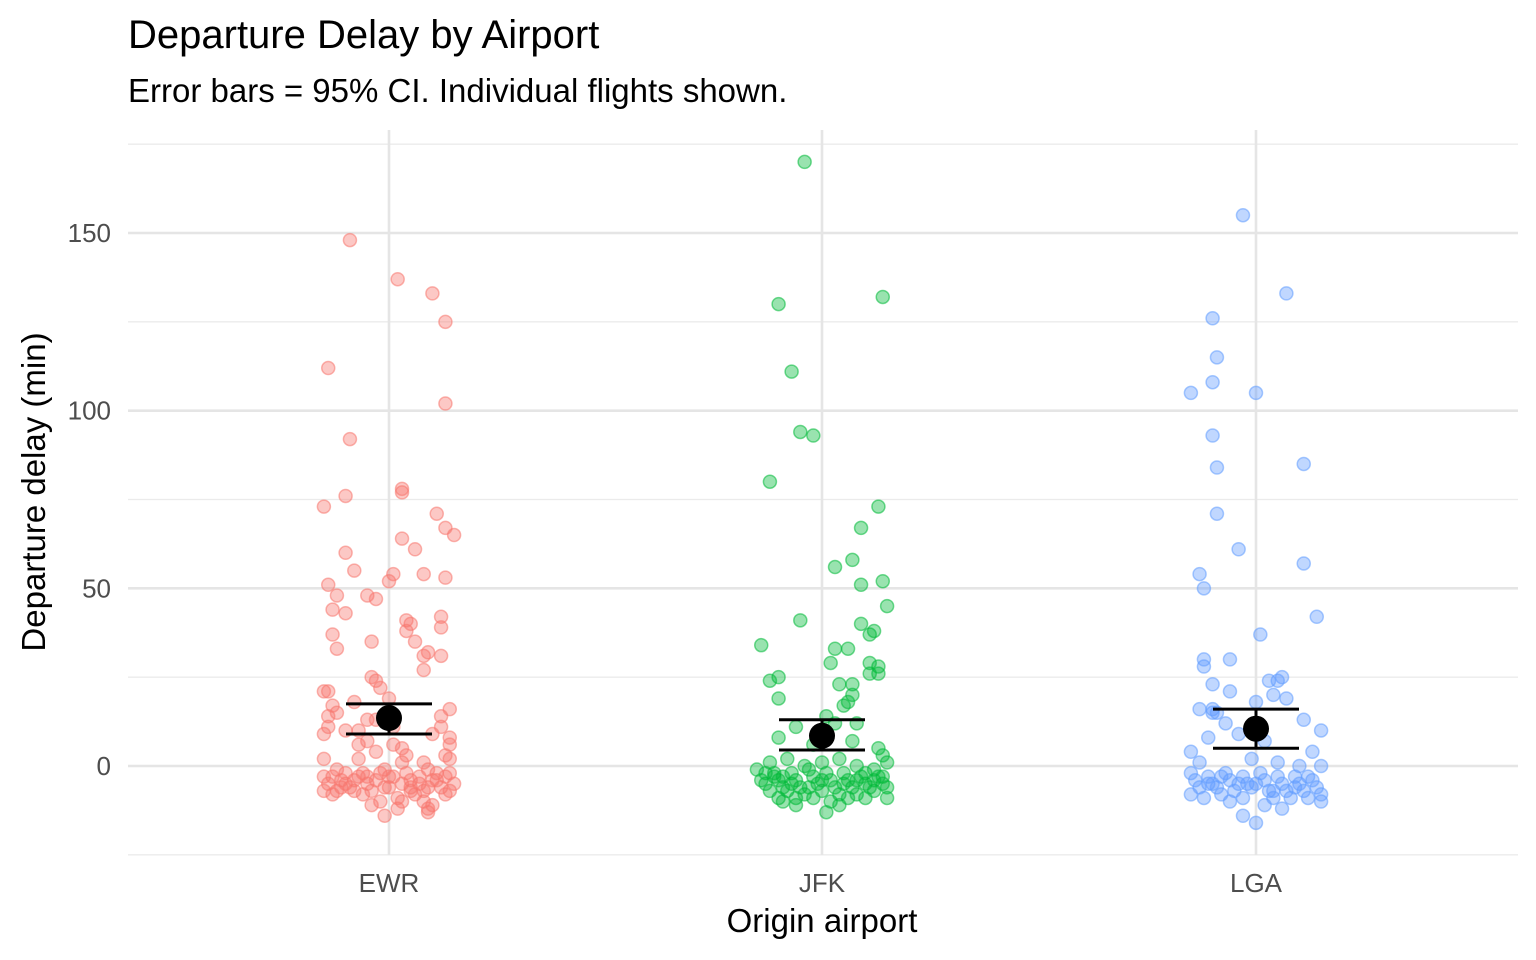  What do you see at coordinates (96, 588) in the screenshot?
I see `y-tick-label: 50` at bounding box center [96, 588].